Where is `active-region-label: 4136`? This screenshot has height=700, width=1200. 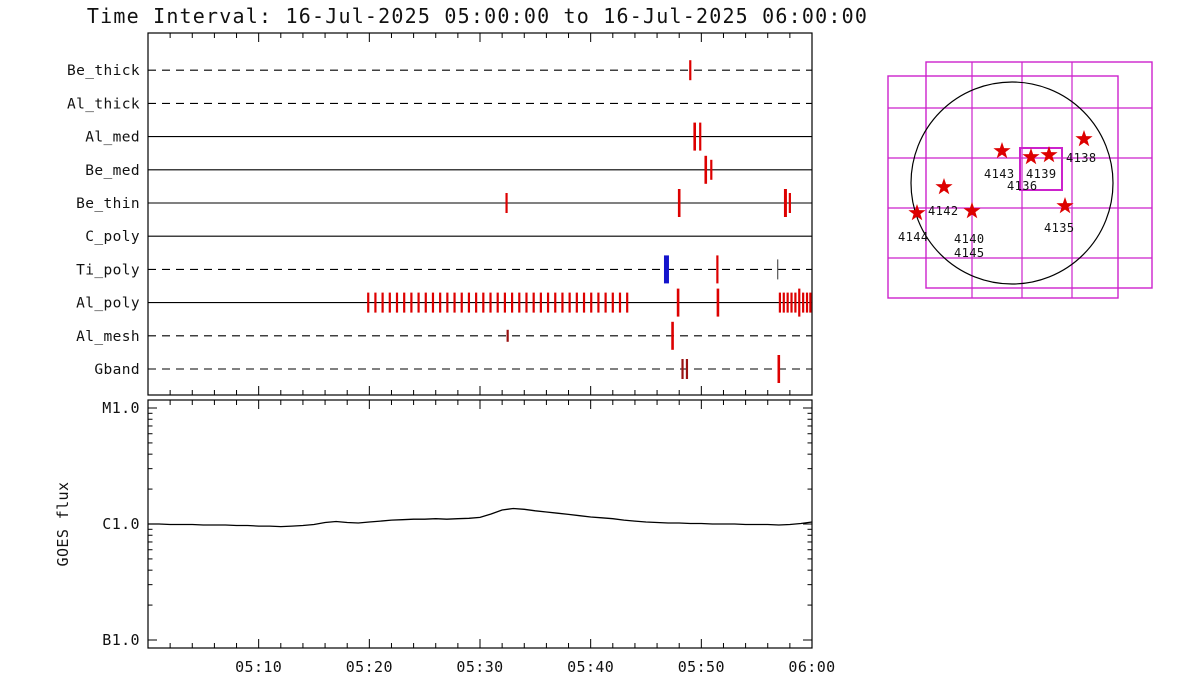
active-region-label: 4136 is located at coordinates (1022, 186).